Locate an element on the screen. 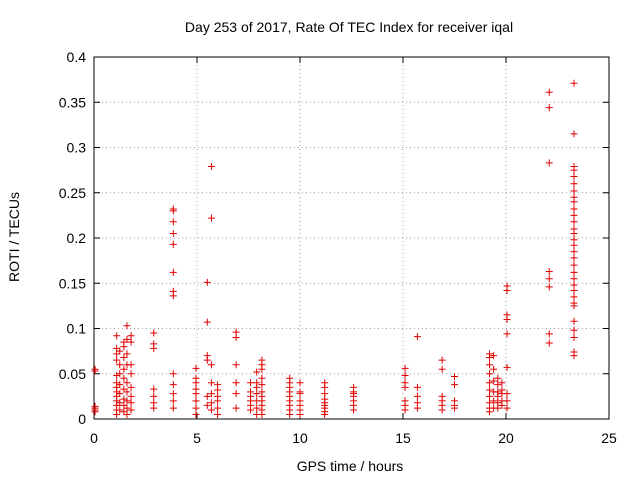 This screenshot has width=640, height=480. x-tick-label: 5 is located at coordinates (197, 438).